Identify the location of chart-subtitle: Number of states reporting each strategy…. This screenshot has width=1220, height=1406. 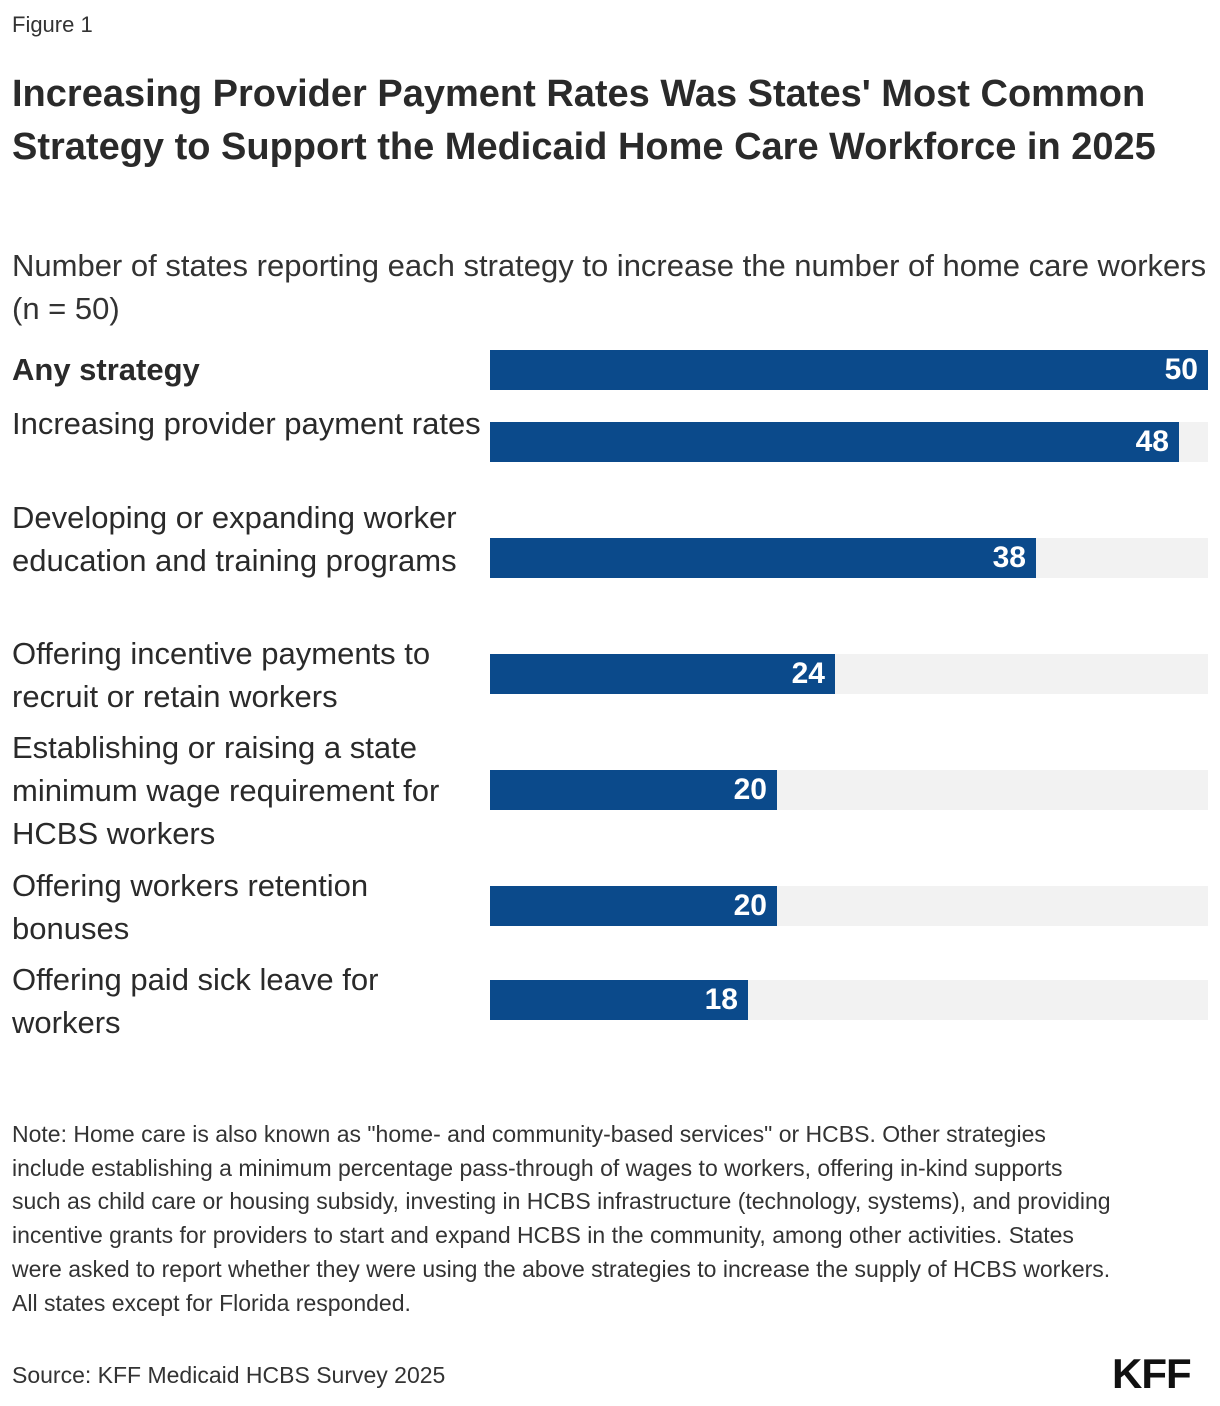
(609, 287).